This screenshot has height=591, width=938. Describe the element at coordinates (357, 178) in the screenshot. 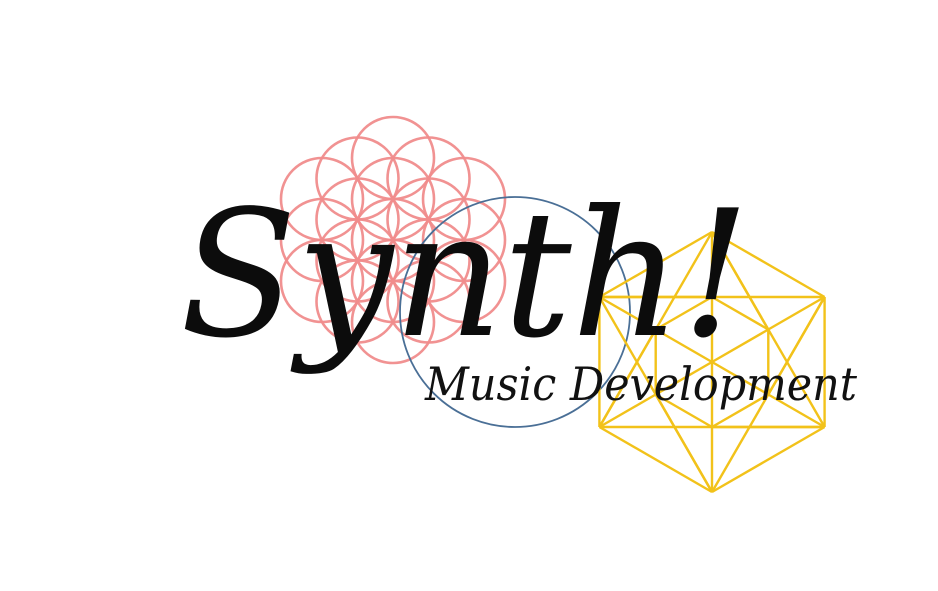

I see `flower-circle` at that location.